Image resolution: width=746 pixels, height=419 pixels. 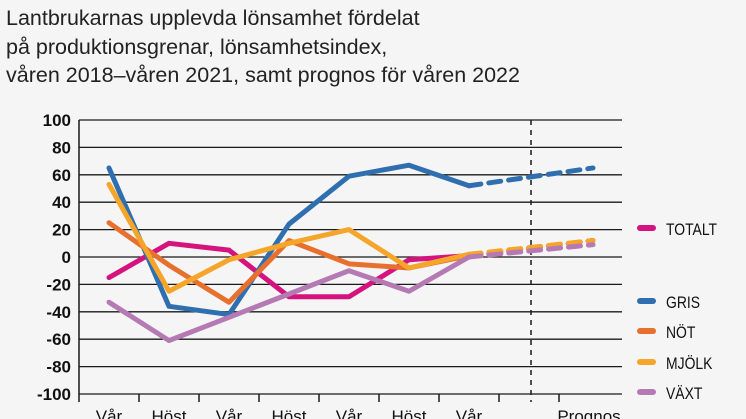 I want to click on y-tick-label: -60, so click(x=58, y=339).